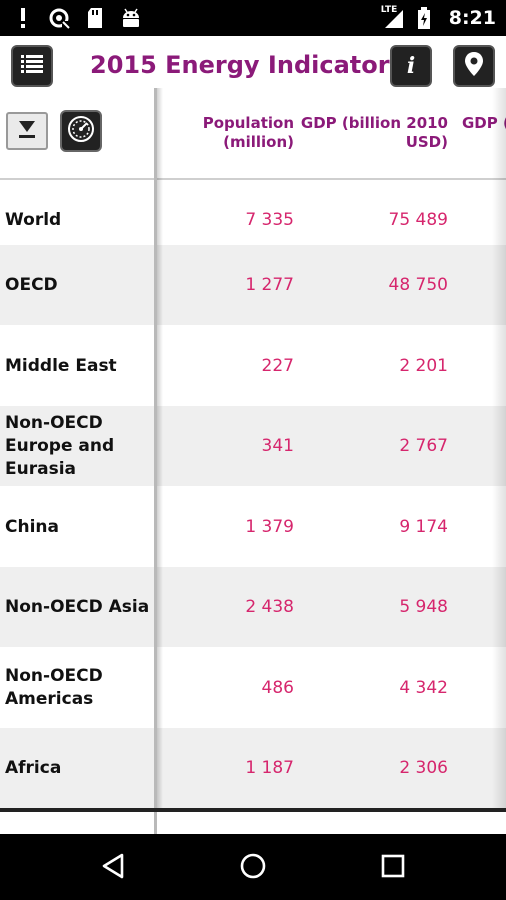 This screenshot has height=900, width=506. Describe the element at coordinates (23, 18) in the screenshot. I see `alert-icon` at that location.